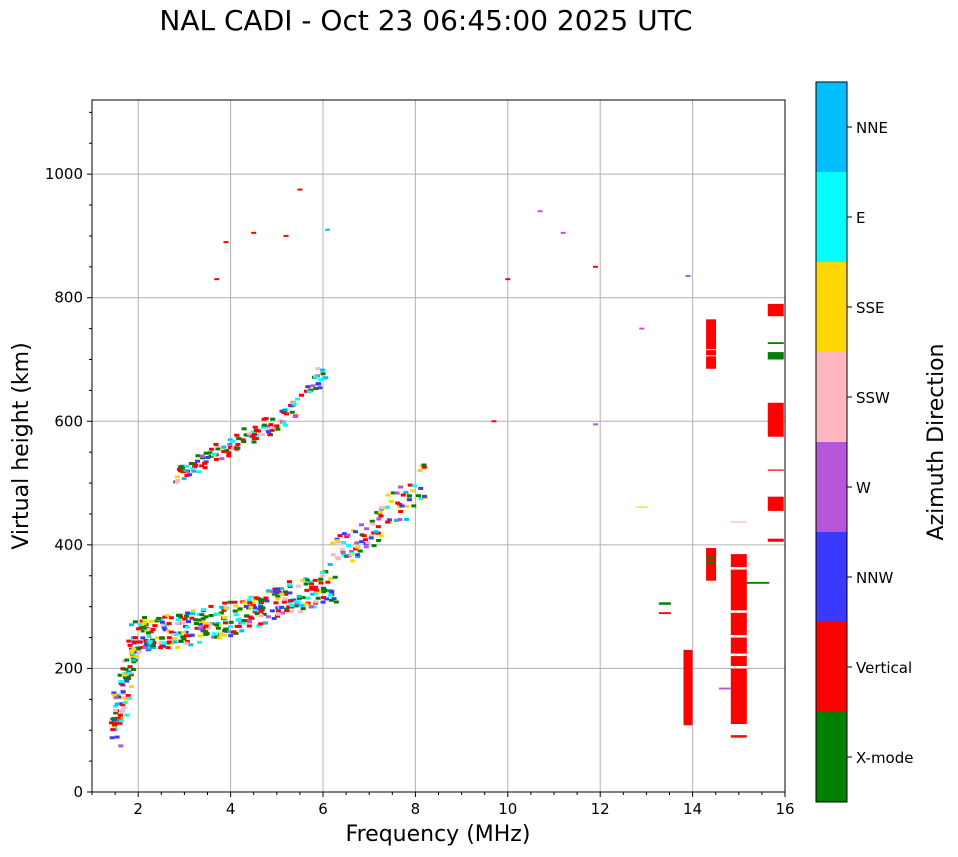 The width and height of the screenshot is (958, 857). I want to click on x-tick-label: 16, so click(784, 809).